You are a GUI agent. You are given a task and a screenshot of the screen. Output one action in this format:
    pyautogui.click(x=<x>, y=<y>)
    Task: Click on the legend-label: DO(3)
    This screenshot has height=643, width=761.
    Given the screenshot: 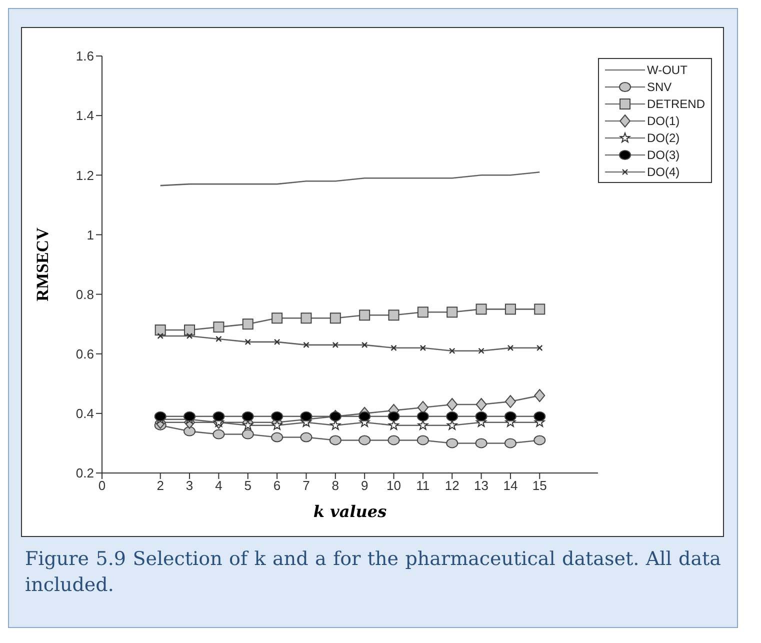 What is the action you would take?
    pyautogui.click(x=663, y=155)
    